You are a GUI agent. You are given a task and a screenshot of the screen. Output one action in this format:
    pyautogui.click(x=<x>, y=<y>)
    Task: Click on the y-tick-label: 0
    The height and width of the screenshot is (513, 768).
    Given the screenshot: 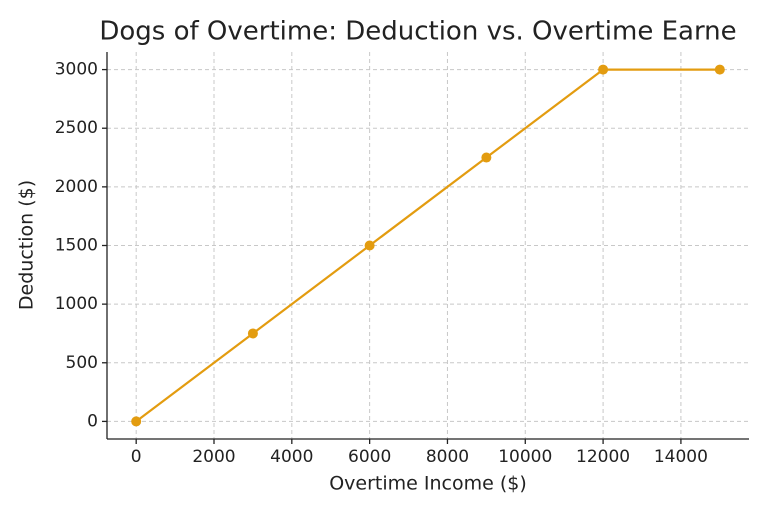 What is the action you would take?
    pyautogui.click(x=92, y=421)
    